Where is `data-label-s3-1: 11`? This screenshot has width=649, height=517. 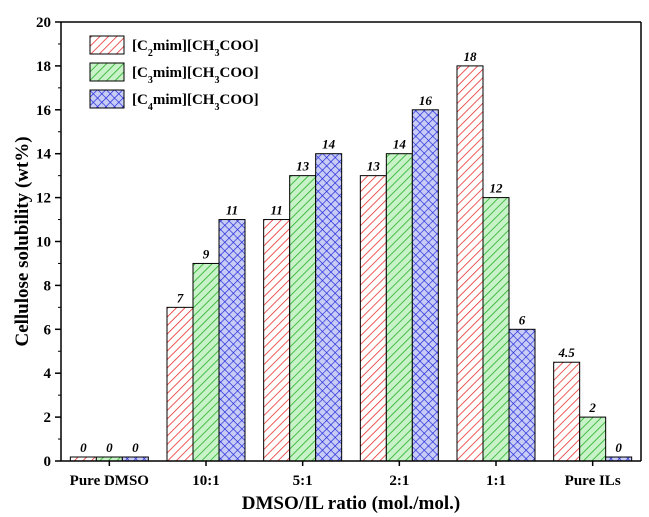
data-label-s3-1: 11 is located at coordinates (232, 210).